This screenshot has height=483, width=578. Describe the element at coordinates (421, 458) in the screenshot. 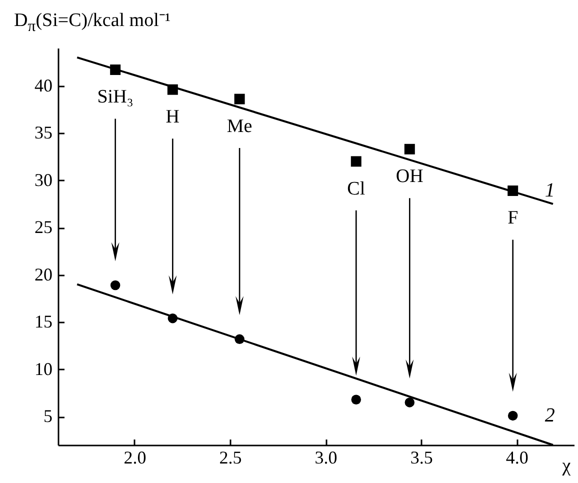

I see `x-tick-label: 3.5` at that location.